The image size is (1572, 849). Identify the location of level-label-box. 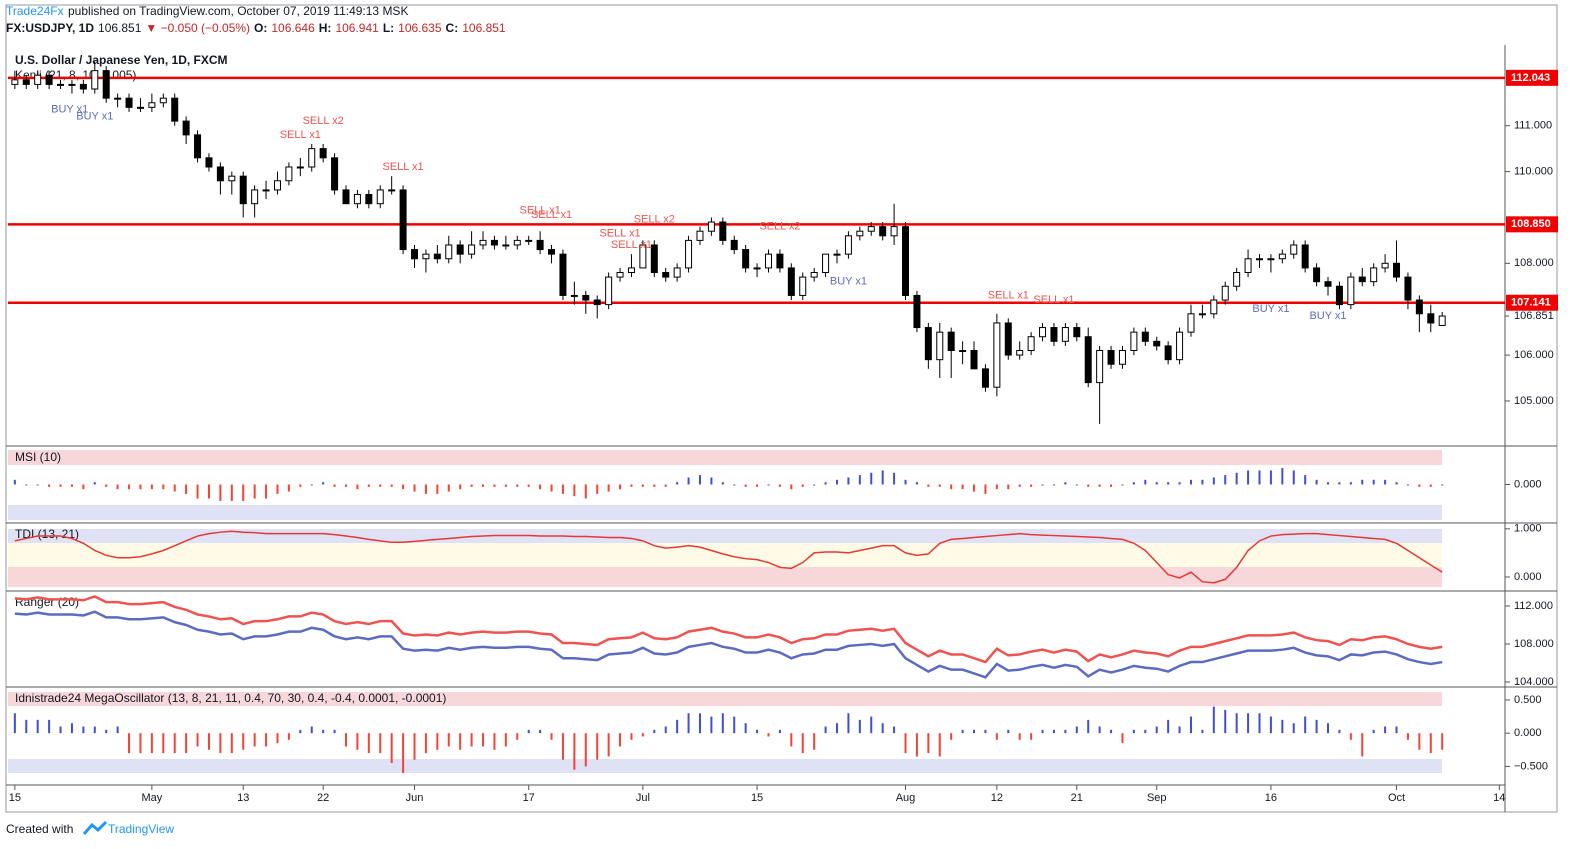
(1532, 302).